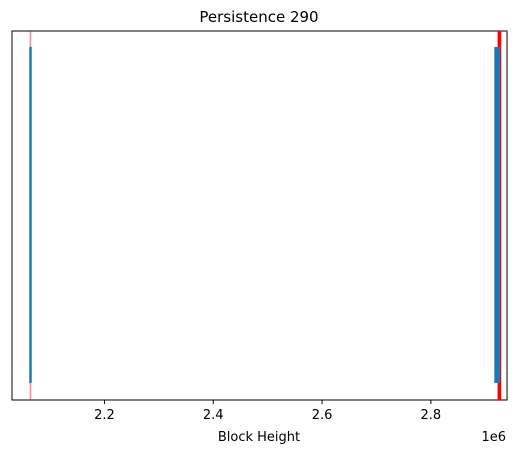 This screenshot has height=457, width=516. I want to click on x-tick-label-2.8: 2.8, so click(431, 415).